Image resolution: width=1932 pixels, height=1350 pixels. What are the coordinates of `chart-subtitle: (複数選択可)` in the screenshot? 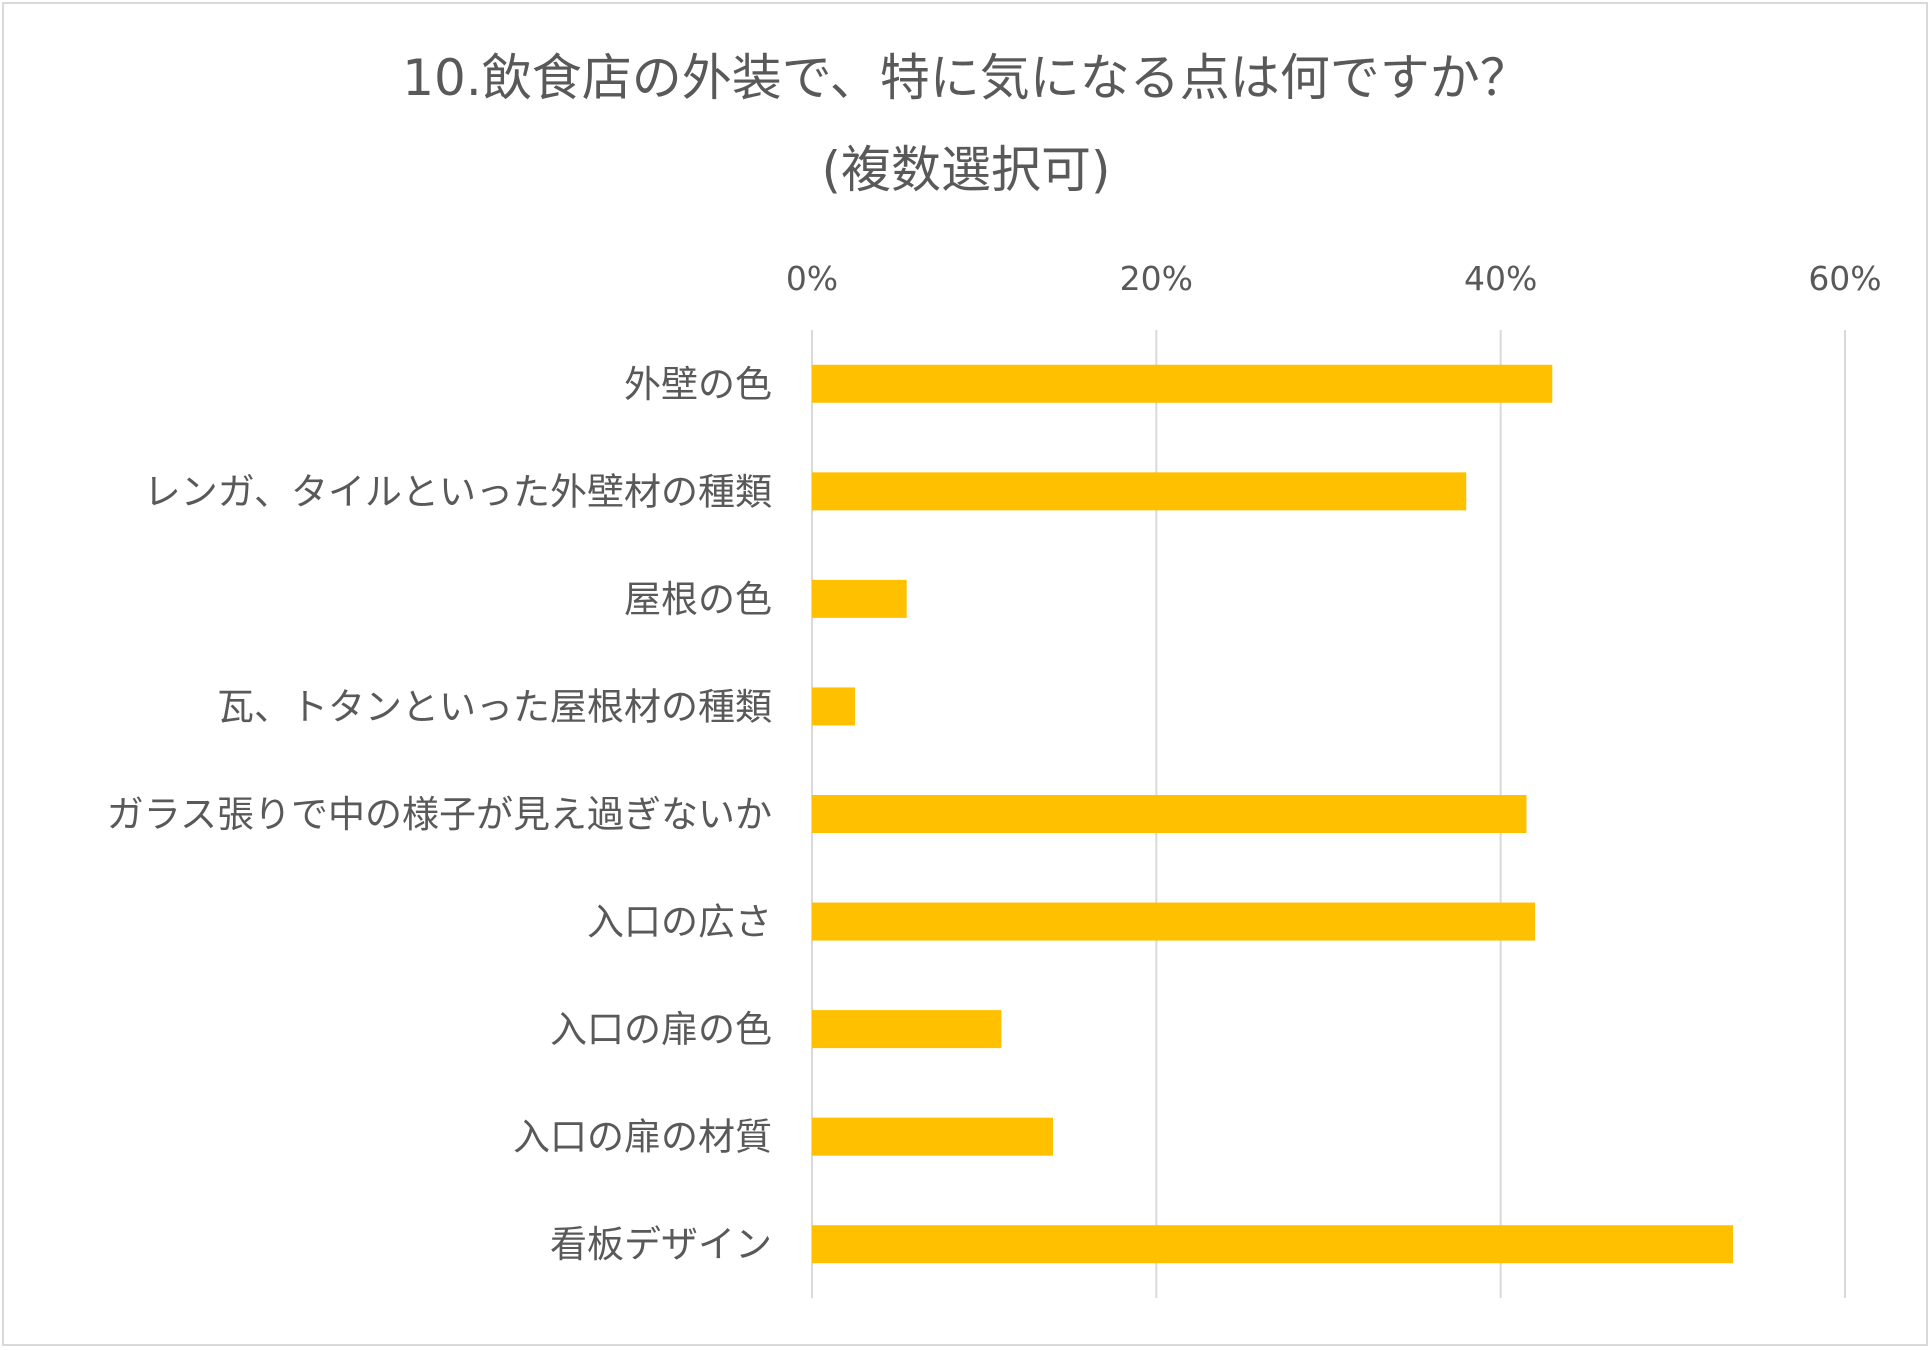 It's located at (966, 170).